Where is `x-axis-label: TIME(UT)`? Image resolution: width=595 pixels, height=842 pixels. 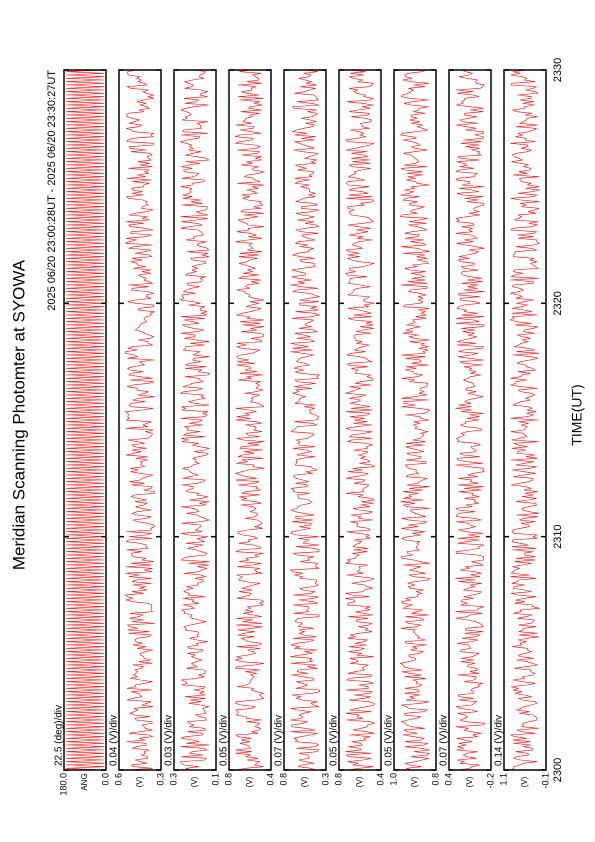
x-axis-label: TIME(UT) is located at coordinates (577, 414).